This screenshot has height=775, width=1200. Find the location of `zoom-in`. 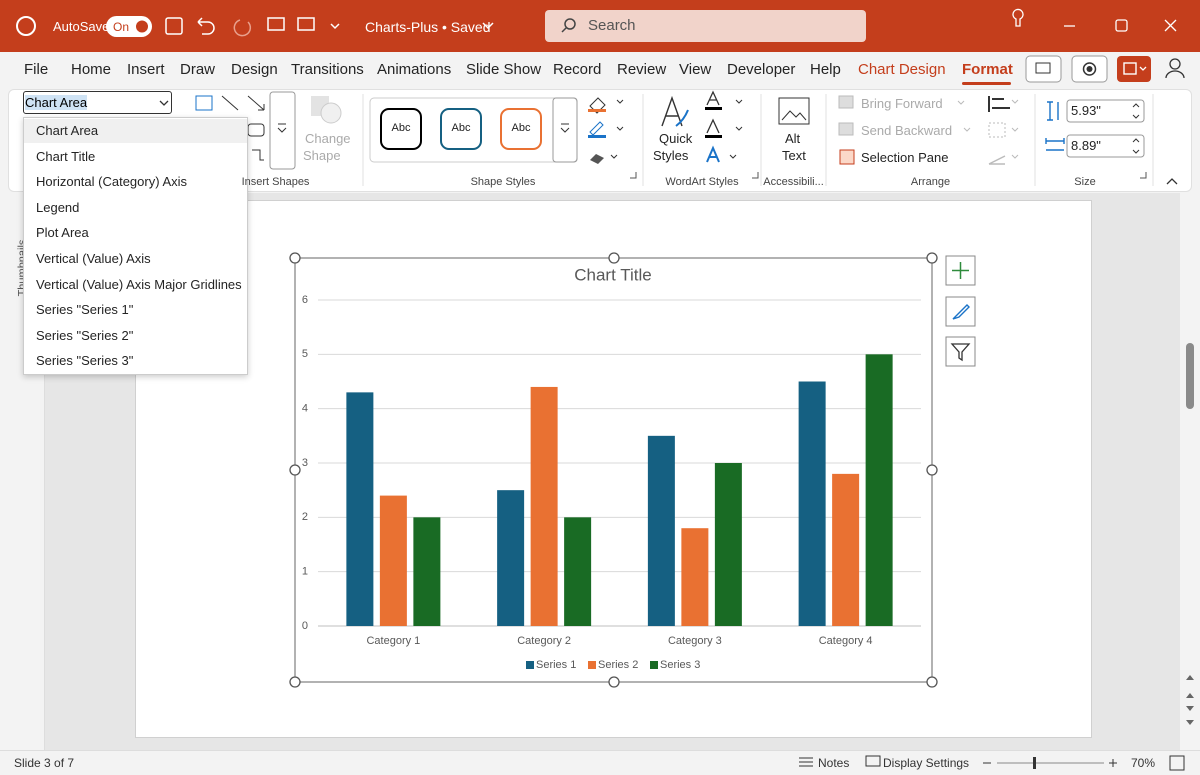

zoom-in is located at coordinates (1113, 763).